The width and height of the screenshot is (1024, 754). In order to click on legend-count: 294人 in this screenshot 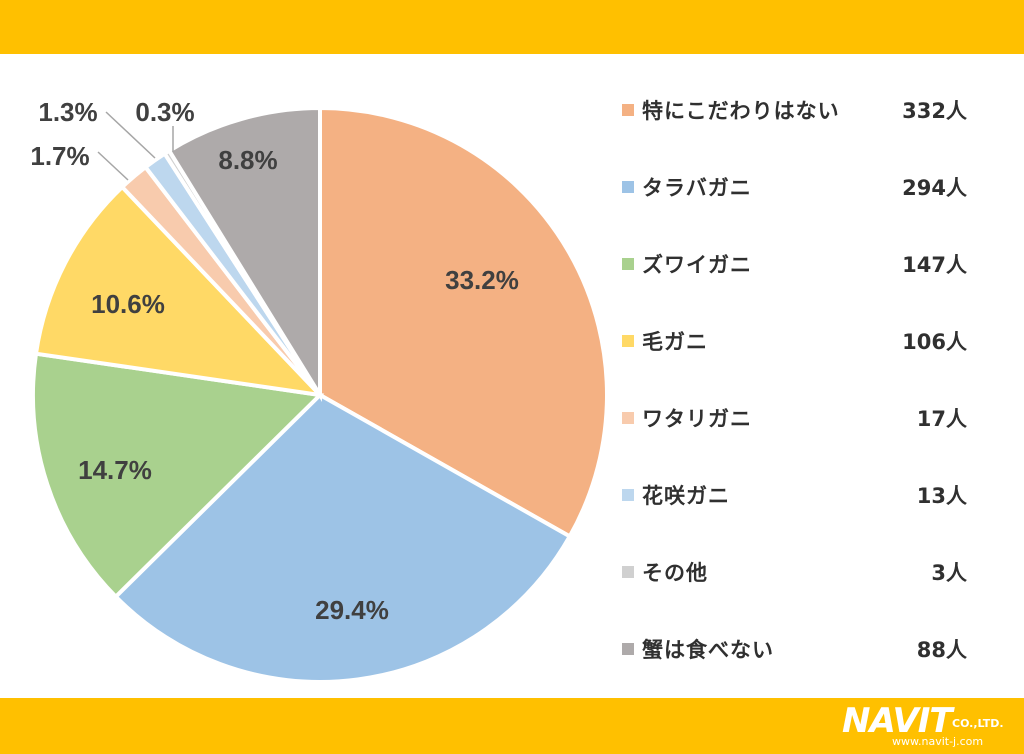, I will do `click(934, 188)`.